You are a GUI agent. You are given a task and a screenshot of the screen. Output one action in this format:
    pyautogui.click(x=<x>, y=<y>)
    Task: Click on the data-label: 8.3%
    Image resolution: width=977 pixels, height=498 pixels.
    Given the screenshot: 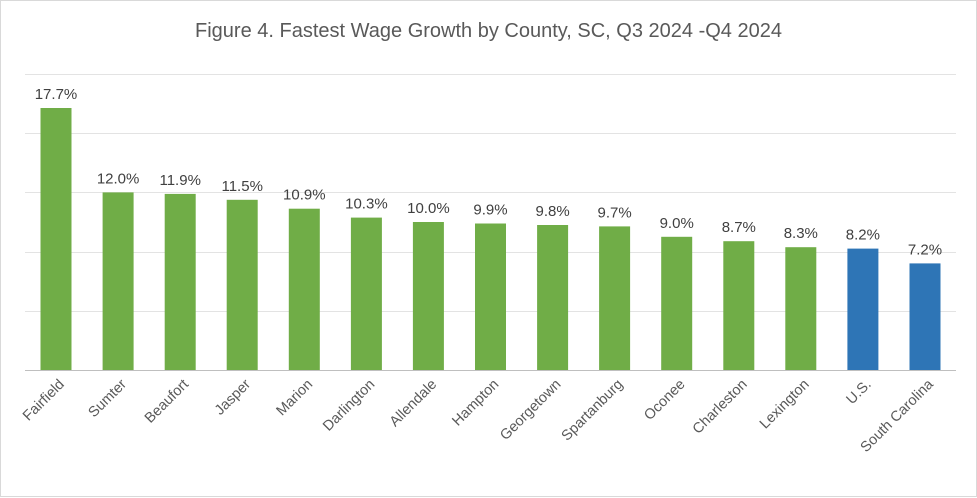 What is the action you would take?
    pyautogui.click(x=801, y=233)
    